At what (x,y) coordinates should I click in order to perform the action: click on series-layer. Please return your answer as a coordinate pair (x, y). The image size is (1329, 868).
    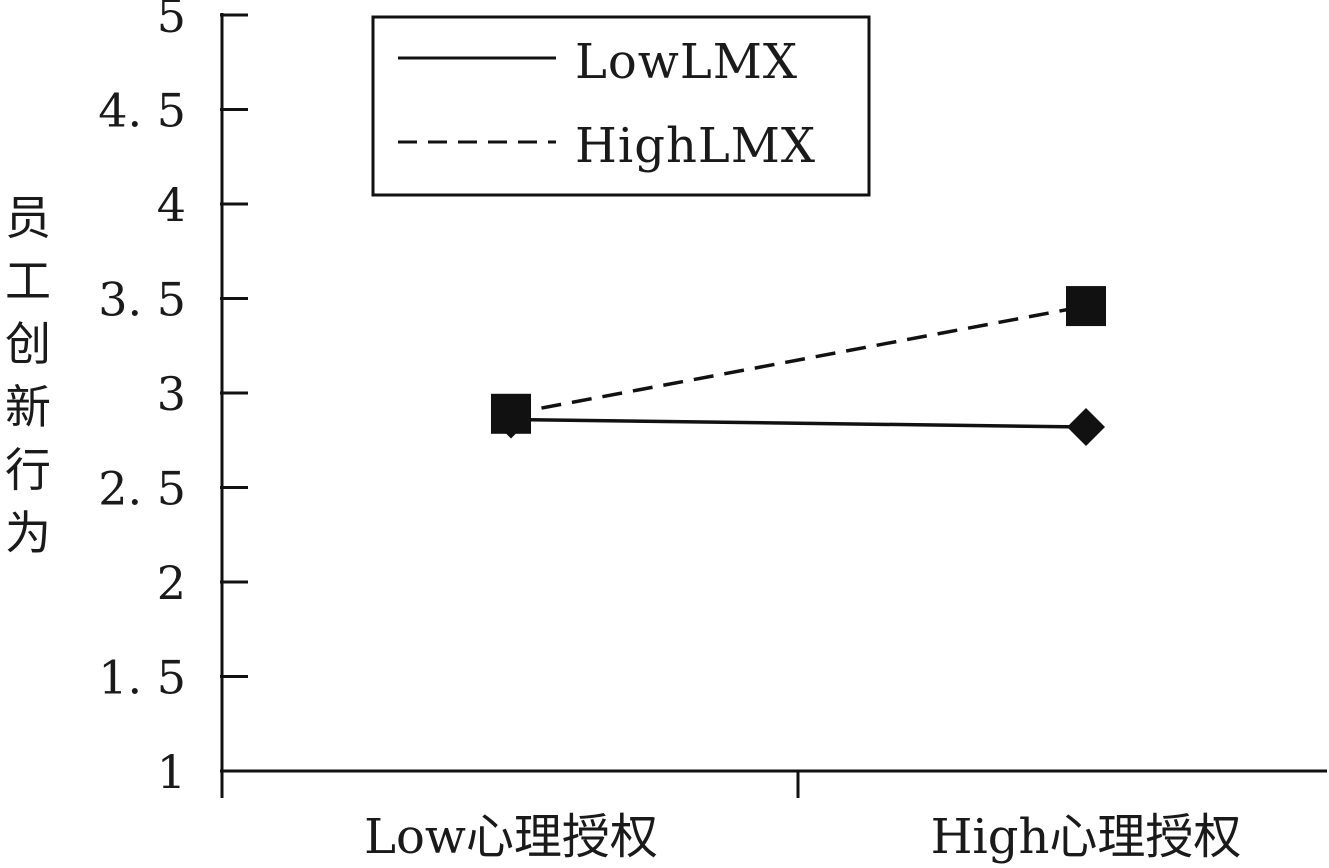
    Looking at the image, I should click on (798, 366).